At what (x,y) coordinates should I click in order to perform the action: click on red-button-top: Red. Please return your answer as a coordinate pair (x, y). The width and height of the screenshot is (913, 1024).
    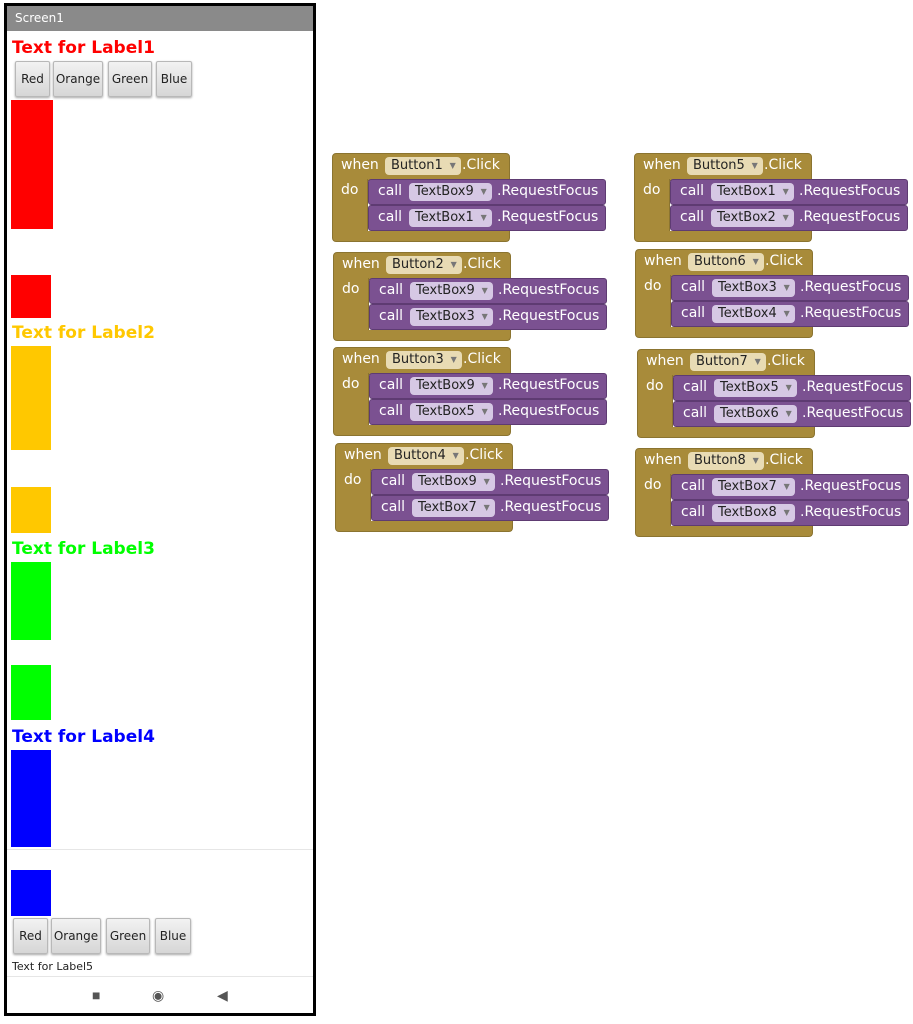
    Looking at the image, I should click on (32, 79).